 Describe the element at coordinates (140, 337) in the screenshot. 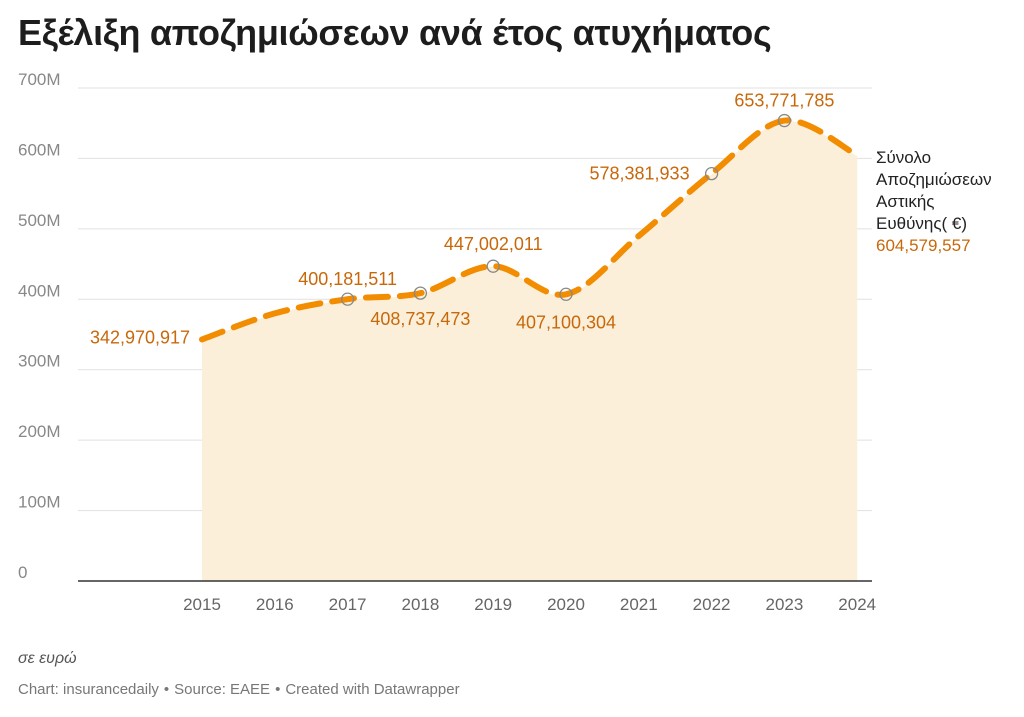

I see `data-label: 342,970,917` at that location.